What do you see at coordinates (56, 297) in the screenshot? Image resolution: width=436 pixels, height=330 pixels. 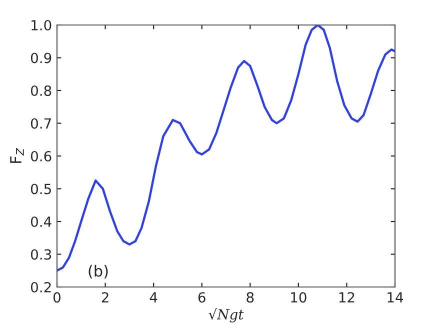 I see `x-tick-label: 0` at bounding box center [56, 297].